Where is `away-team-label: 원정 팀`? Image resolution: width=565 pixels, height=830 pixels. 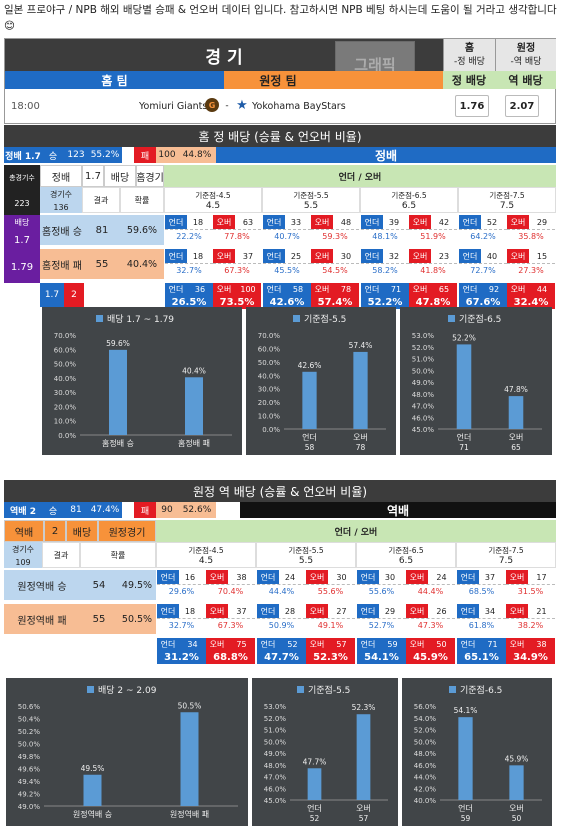
away-team-label: 원정 팀 is located at coordinates (278, 80).